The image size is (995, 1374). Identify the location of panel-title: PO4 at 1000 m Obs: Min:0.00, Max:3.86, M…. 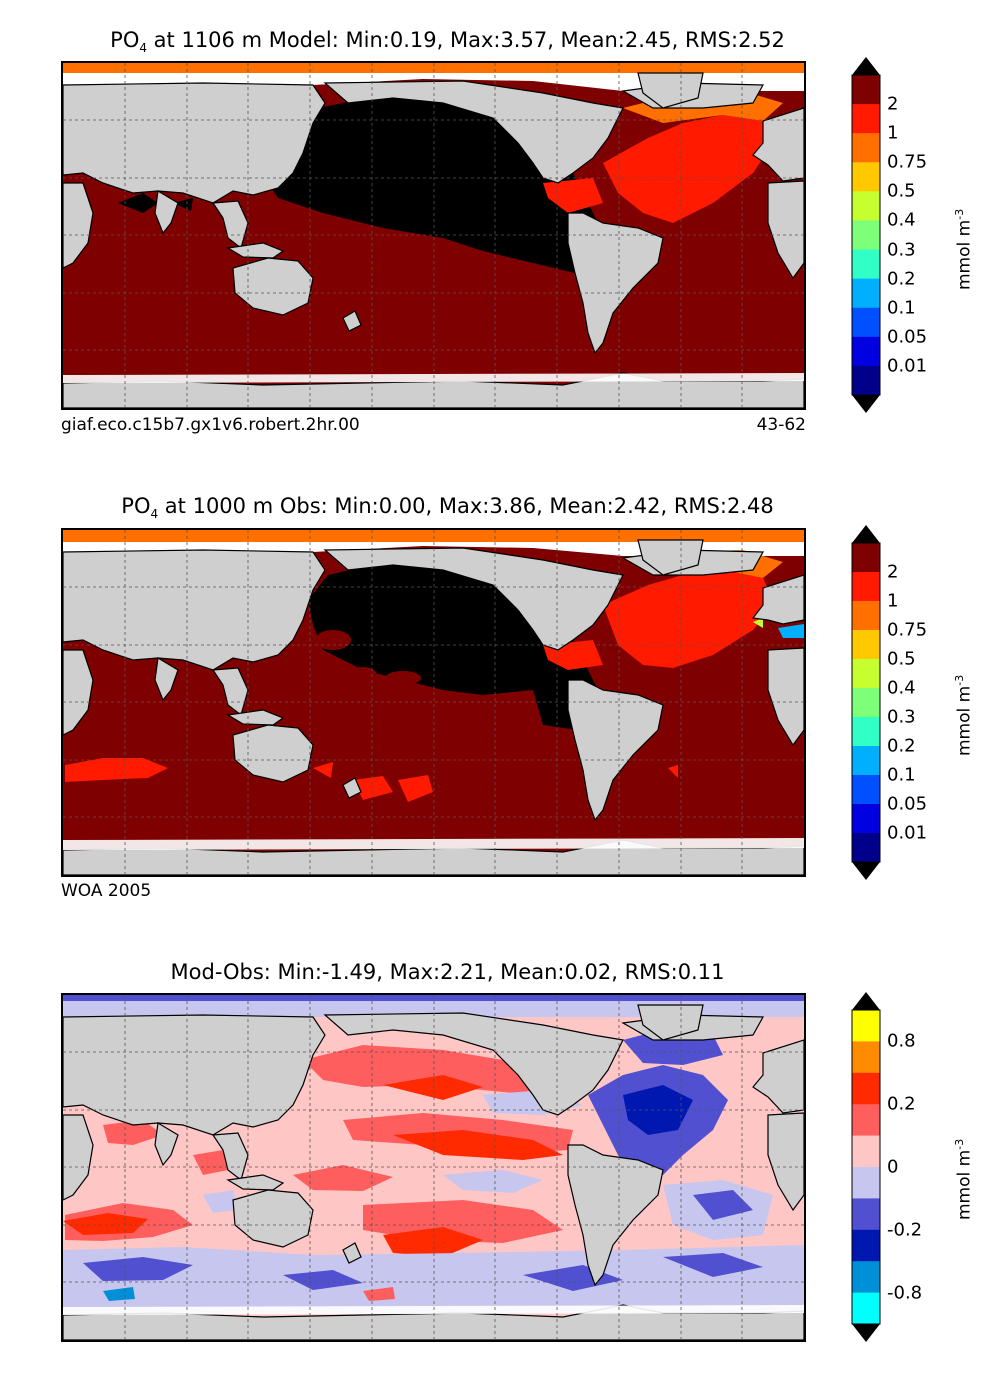
(447, 508).